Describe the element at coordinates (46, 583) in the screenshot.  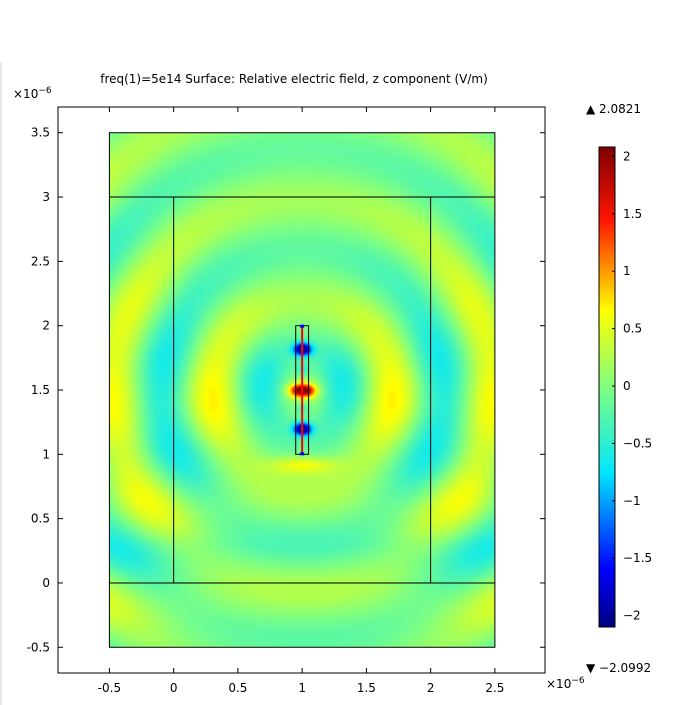
I see `y-tick-label: 0` at that location.